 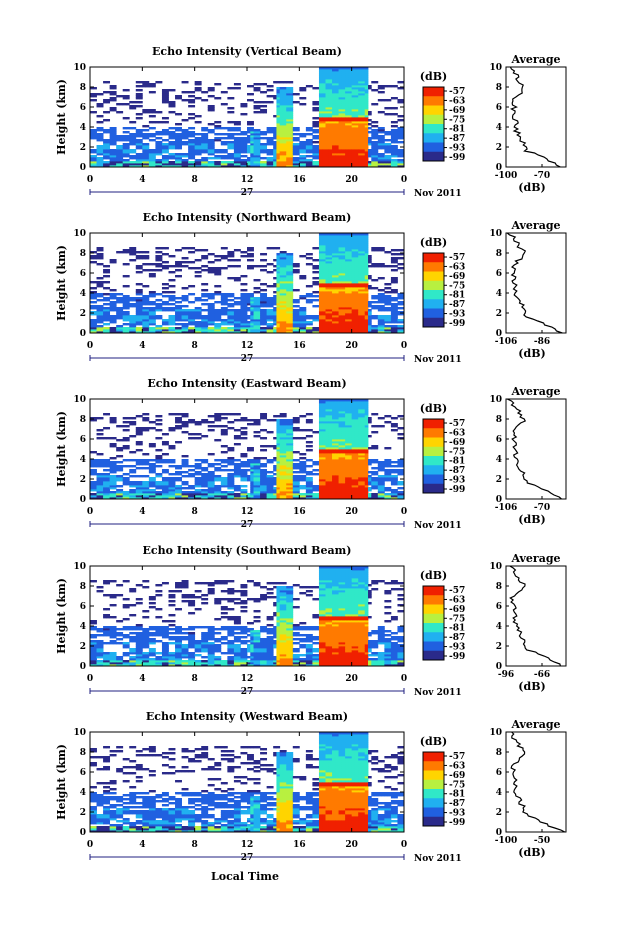 What do you see at coordinates (438, 526) in the screenshot?
I see `date-month-label: Nov 2011` at bounding box center [438, 526].